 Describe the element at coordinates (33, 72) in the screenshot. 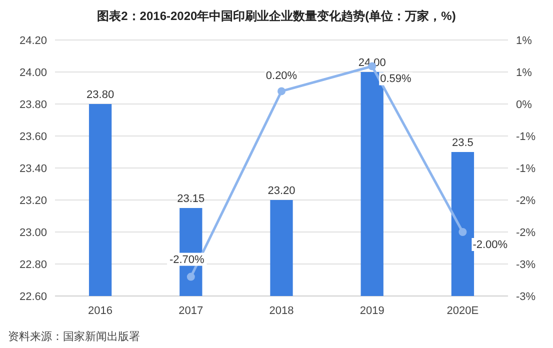

I see `y-tick-label: 24.00` at that location.